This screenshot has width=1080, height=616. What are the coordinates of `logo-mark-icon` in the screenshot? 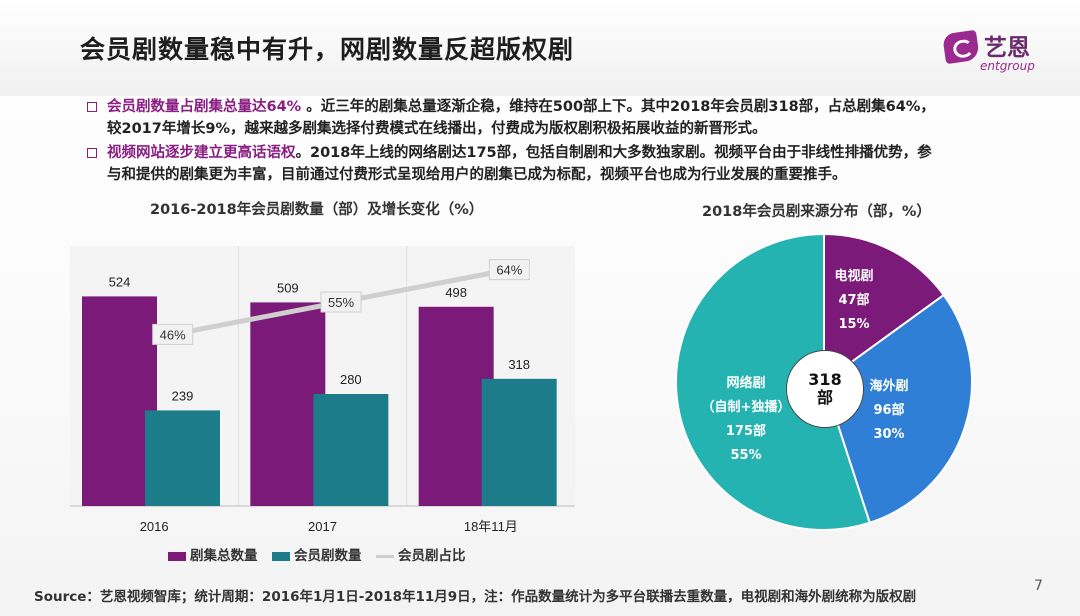 It's located at (961, 47).